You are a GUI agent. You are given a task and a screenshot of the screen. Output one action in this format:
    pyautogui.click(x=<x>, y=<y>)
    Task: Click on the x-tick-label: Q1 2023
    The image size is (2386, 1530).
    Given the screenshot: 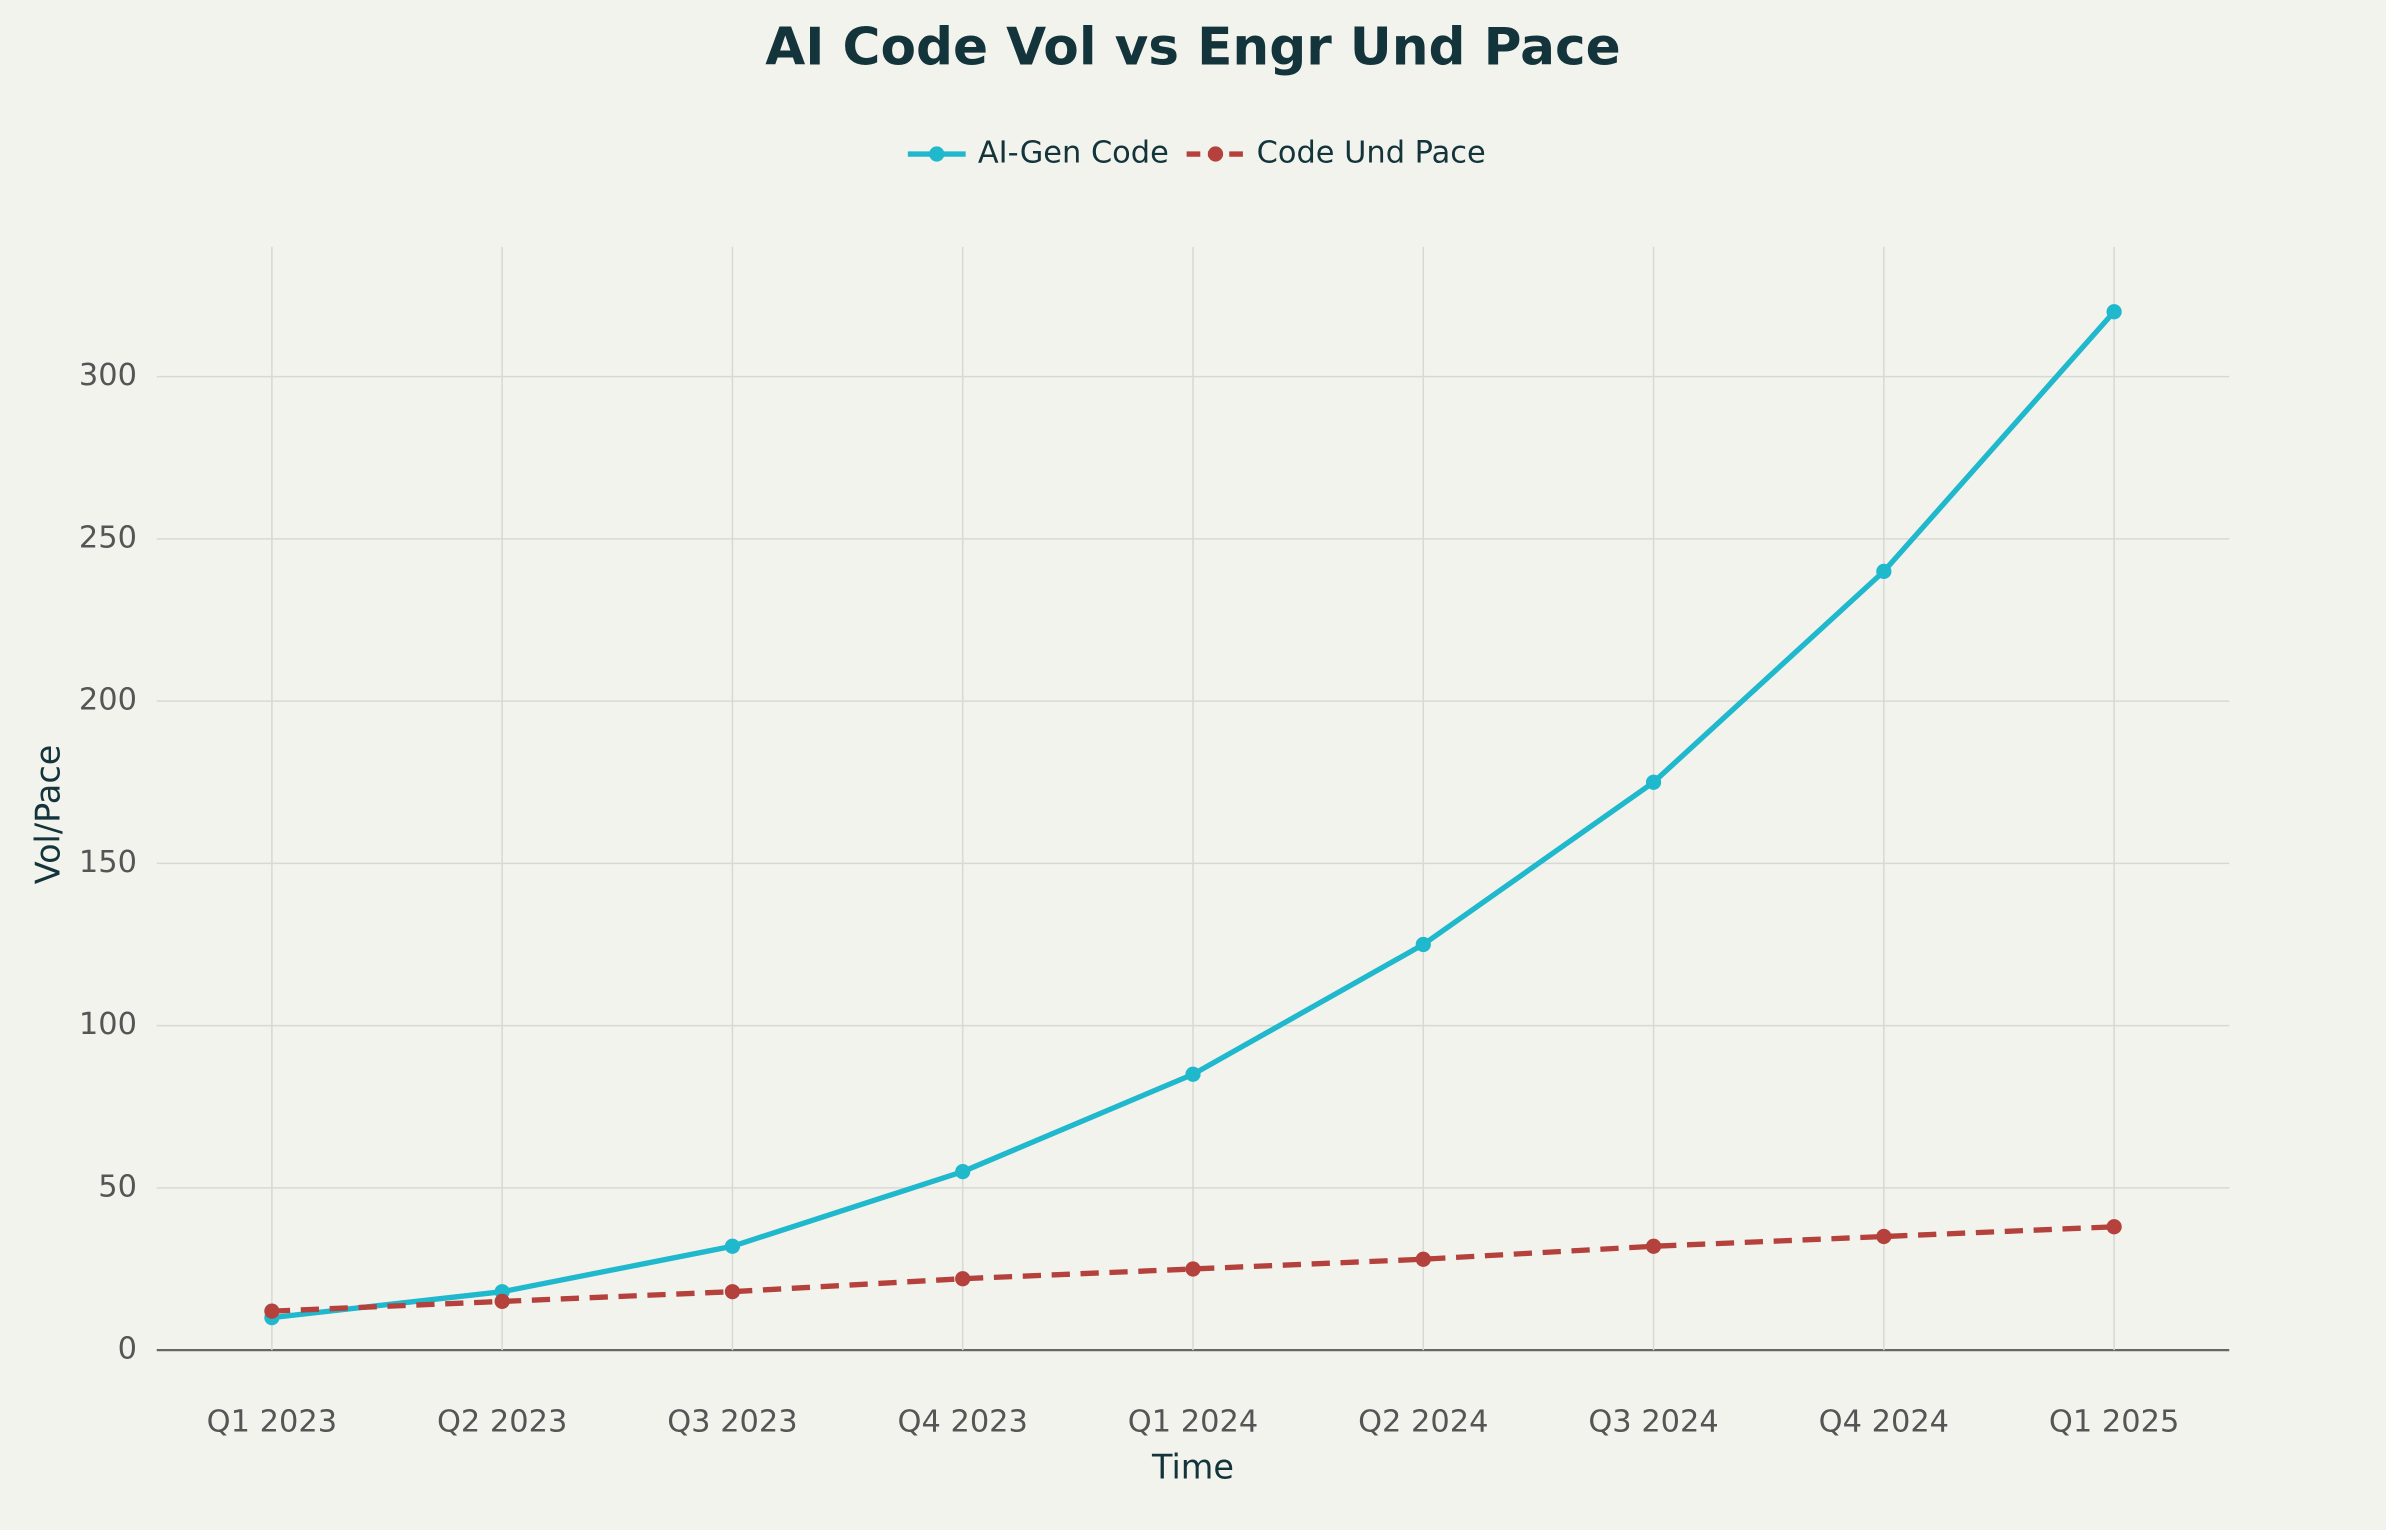 What is the action you would take?
    pyautogui.click(x=272, y=1422)
    